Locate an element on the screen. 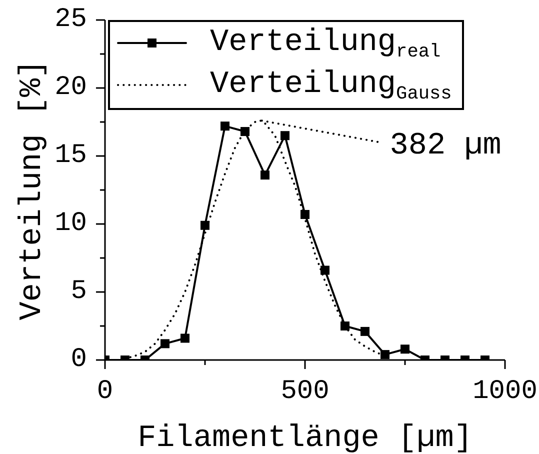 The height and width of the screenshot is (454, 539). legend-label: Verteilung$_{real}$ is located at coordinates (325, 44).